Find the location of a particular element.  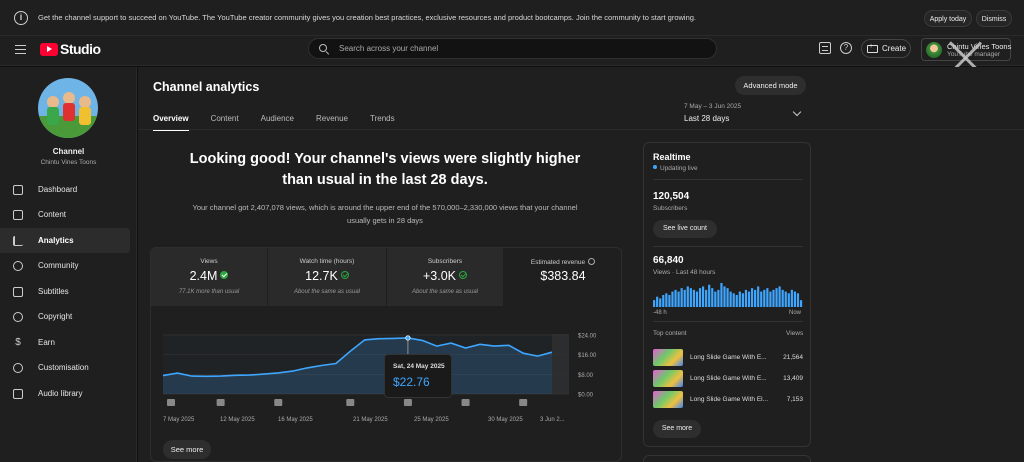

channel-name: Chintu Vines Toons is located at coordinates (68, 162).